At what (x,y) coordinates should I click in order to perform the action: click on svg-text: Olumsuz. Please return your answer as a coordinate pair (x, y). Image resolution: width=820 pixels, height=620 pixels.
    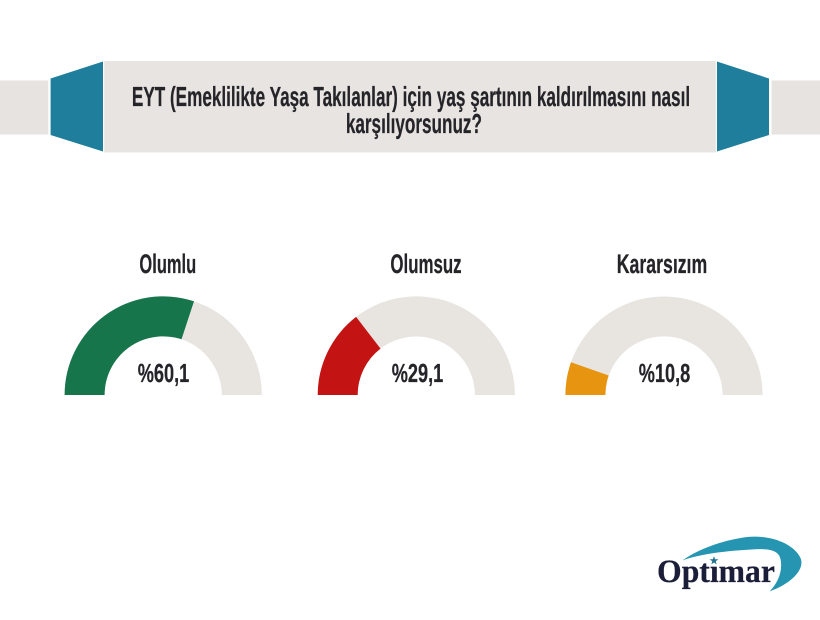
    Looking at the image, I should click on (425, 264).